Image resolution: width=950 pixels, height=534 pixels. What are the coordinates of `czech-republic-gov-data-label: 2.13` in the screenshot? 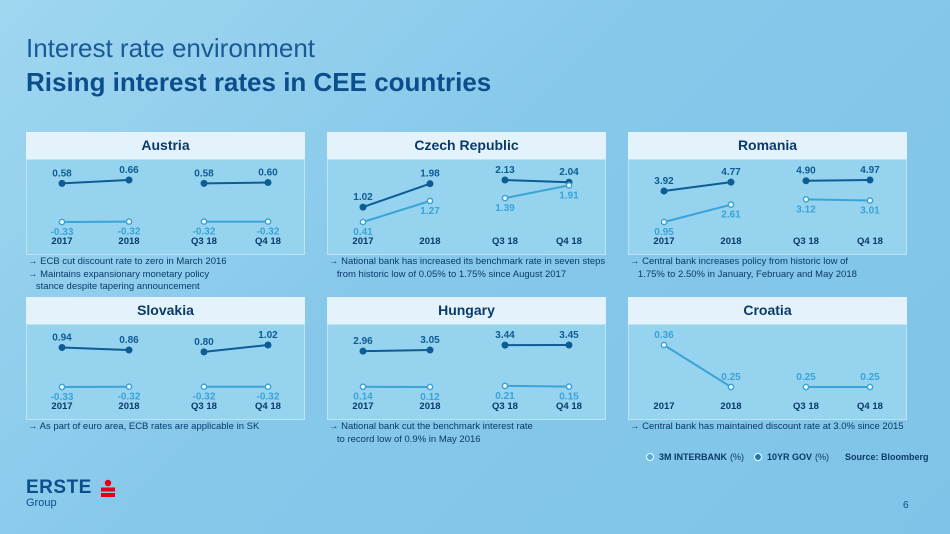 It's located at (505, 170).